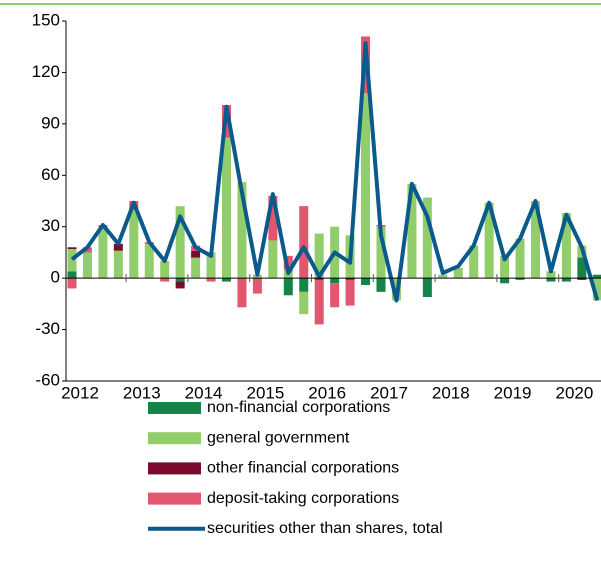 This screenshot has height=571, width=601. Describe the element at coordinates (325, 528) in the screenshot. I see `legend-label: securities other than shares, total` at that location.